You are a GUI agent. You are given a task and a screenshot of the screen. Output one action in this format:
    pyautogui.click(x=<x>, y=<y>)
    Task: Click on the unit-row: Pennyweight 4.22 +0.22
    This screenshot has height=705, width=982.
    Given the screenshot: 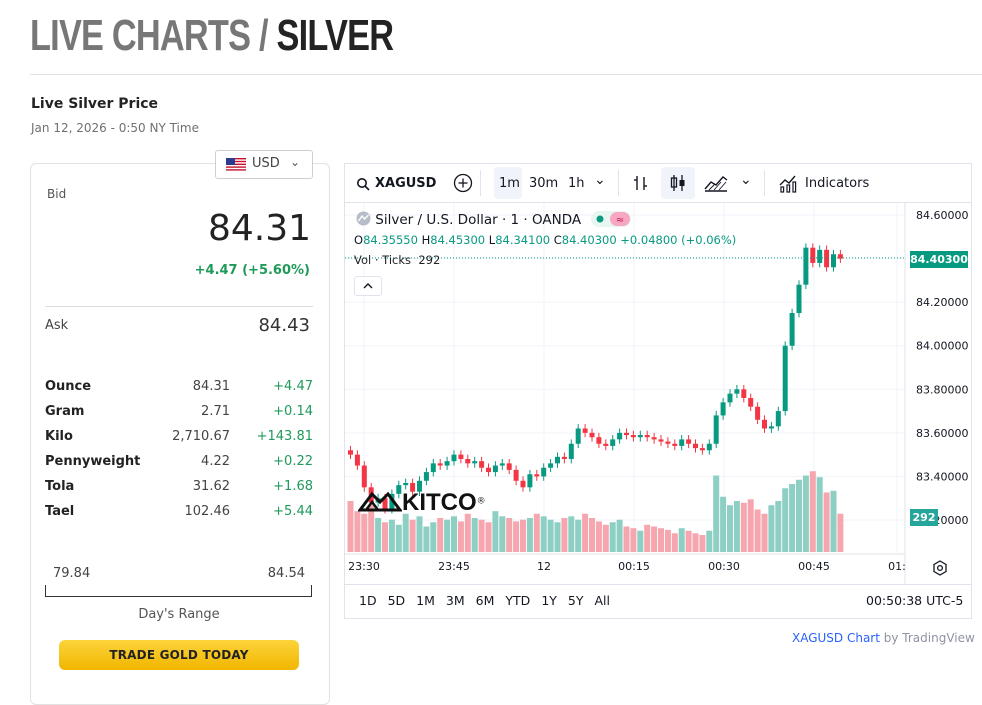 What is the action you would take?
    pyautogui.click(x=179, y=466)
    